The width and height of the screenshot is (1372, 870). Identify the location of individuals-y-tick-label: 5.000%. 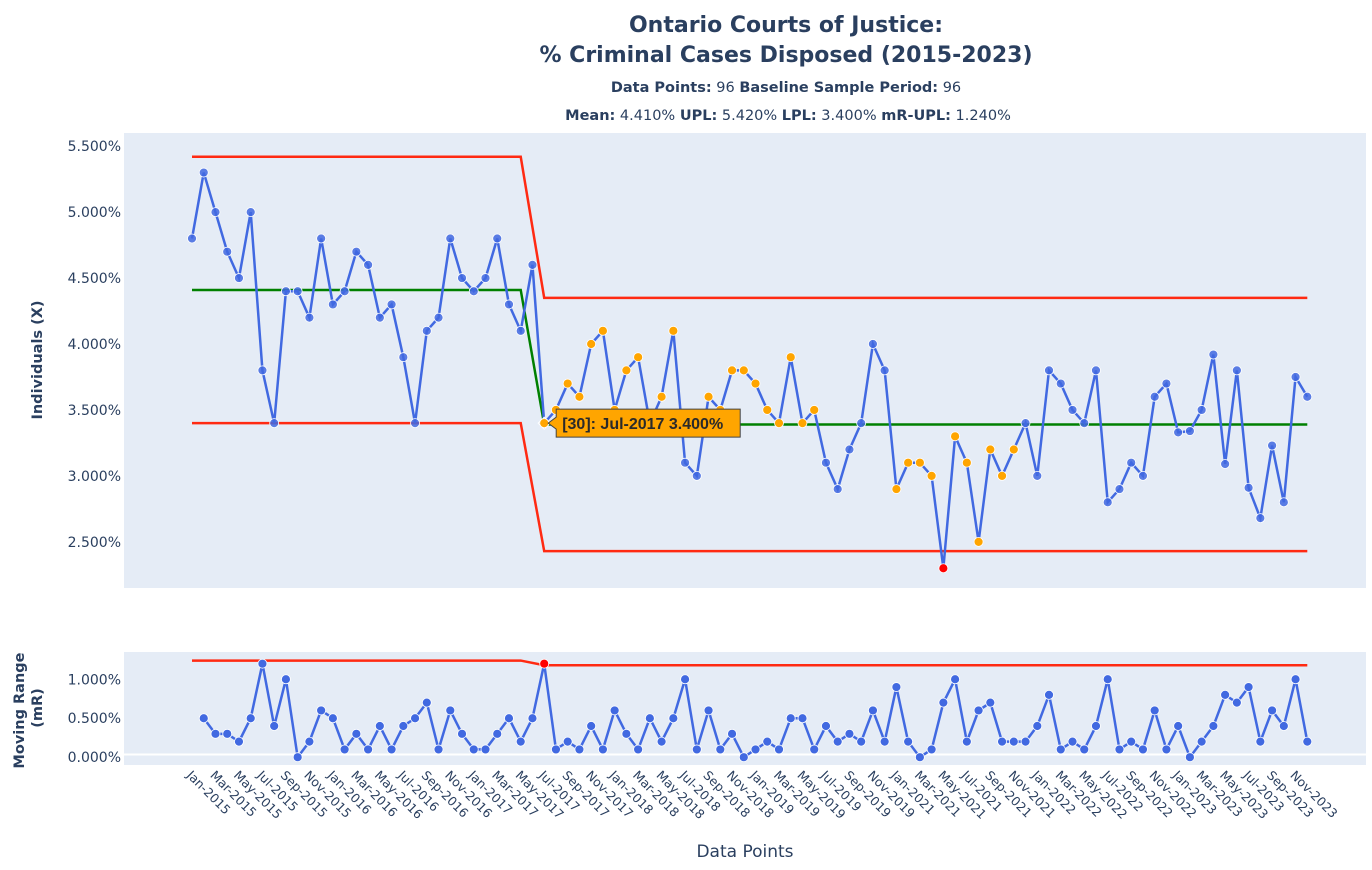
(94, 213).